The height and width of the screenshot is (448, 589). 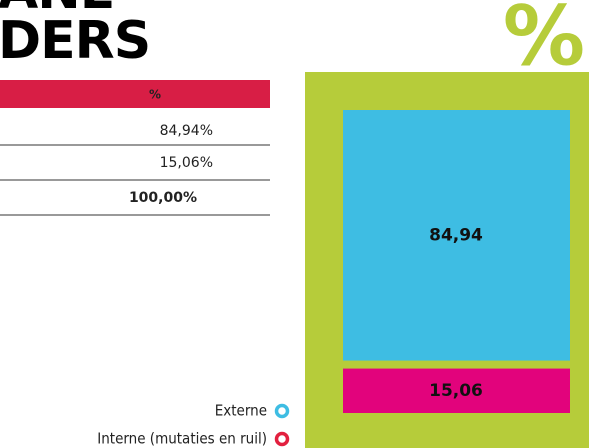 I want to click on segment-label: 15,06, so click(x=456, y=391).